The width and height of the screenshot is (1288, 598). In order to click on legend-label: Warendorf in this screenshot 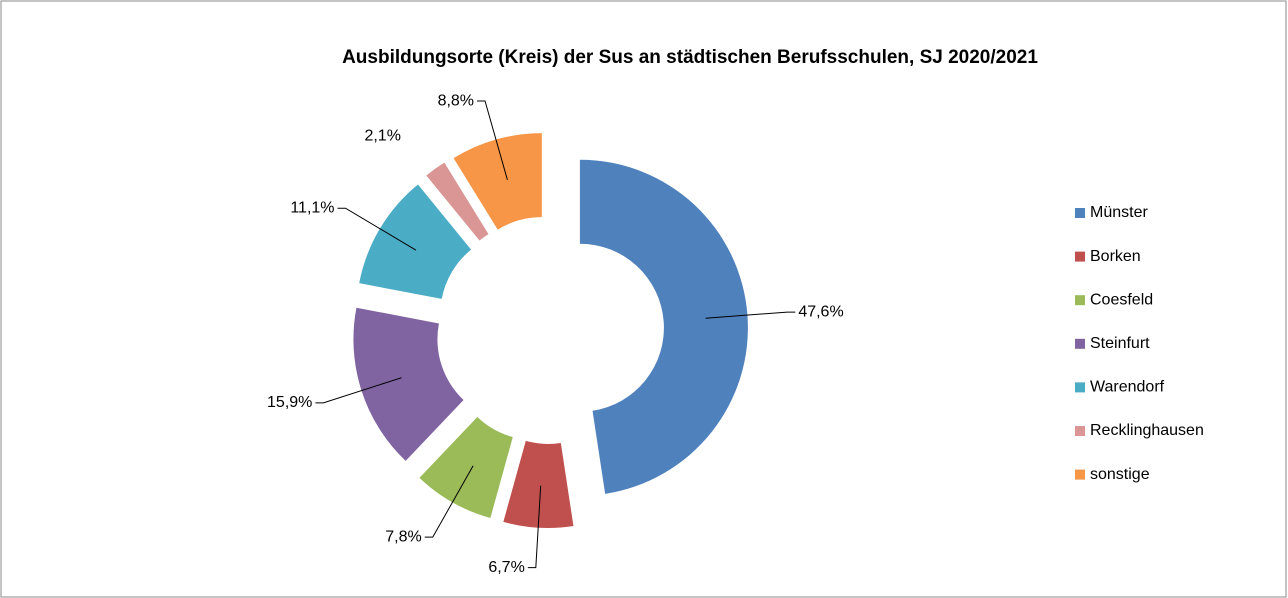, I will do `click(1127, 387)`.